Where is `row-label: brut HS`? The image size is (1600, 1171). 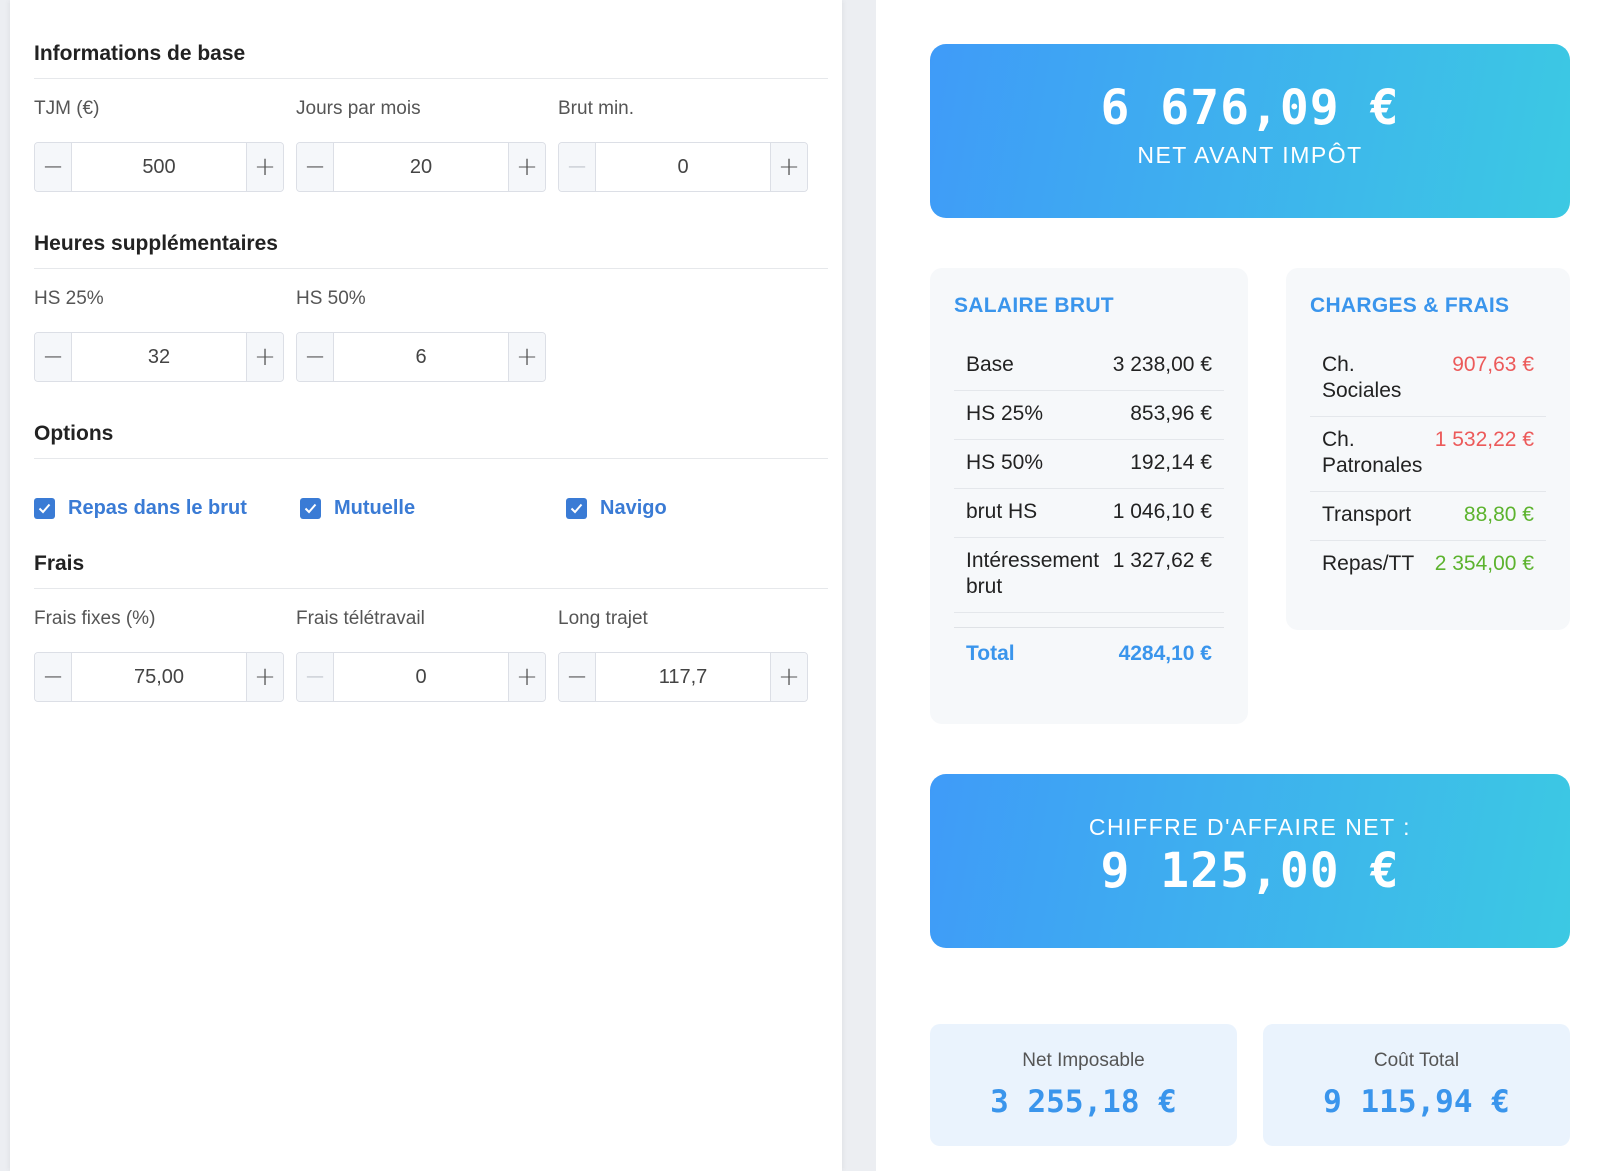
row-label: brut HS is located at coordinates (1002, 511).